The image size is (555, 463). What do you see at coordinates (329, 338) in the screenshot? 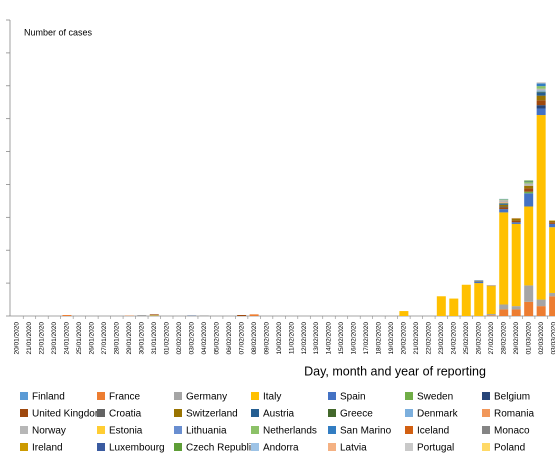
I see `x-tick-label: 14/02/2020` at bounding box center [329, 338].